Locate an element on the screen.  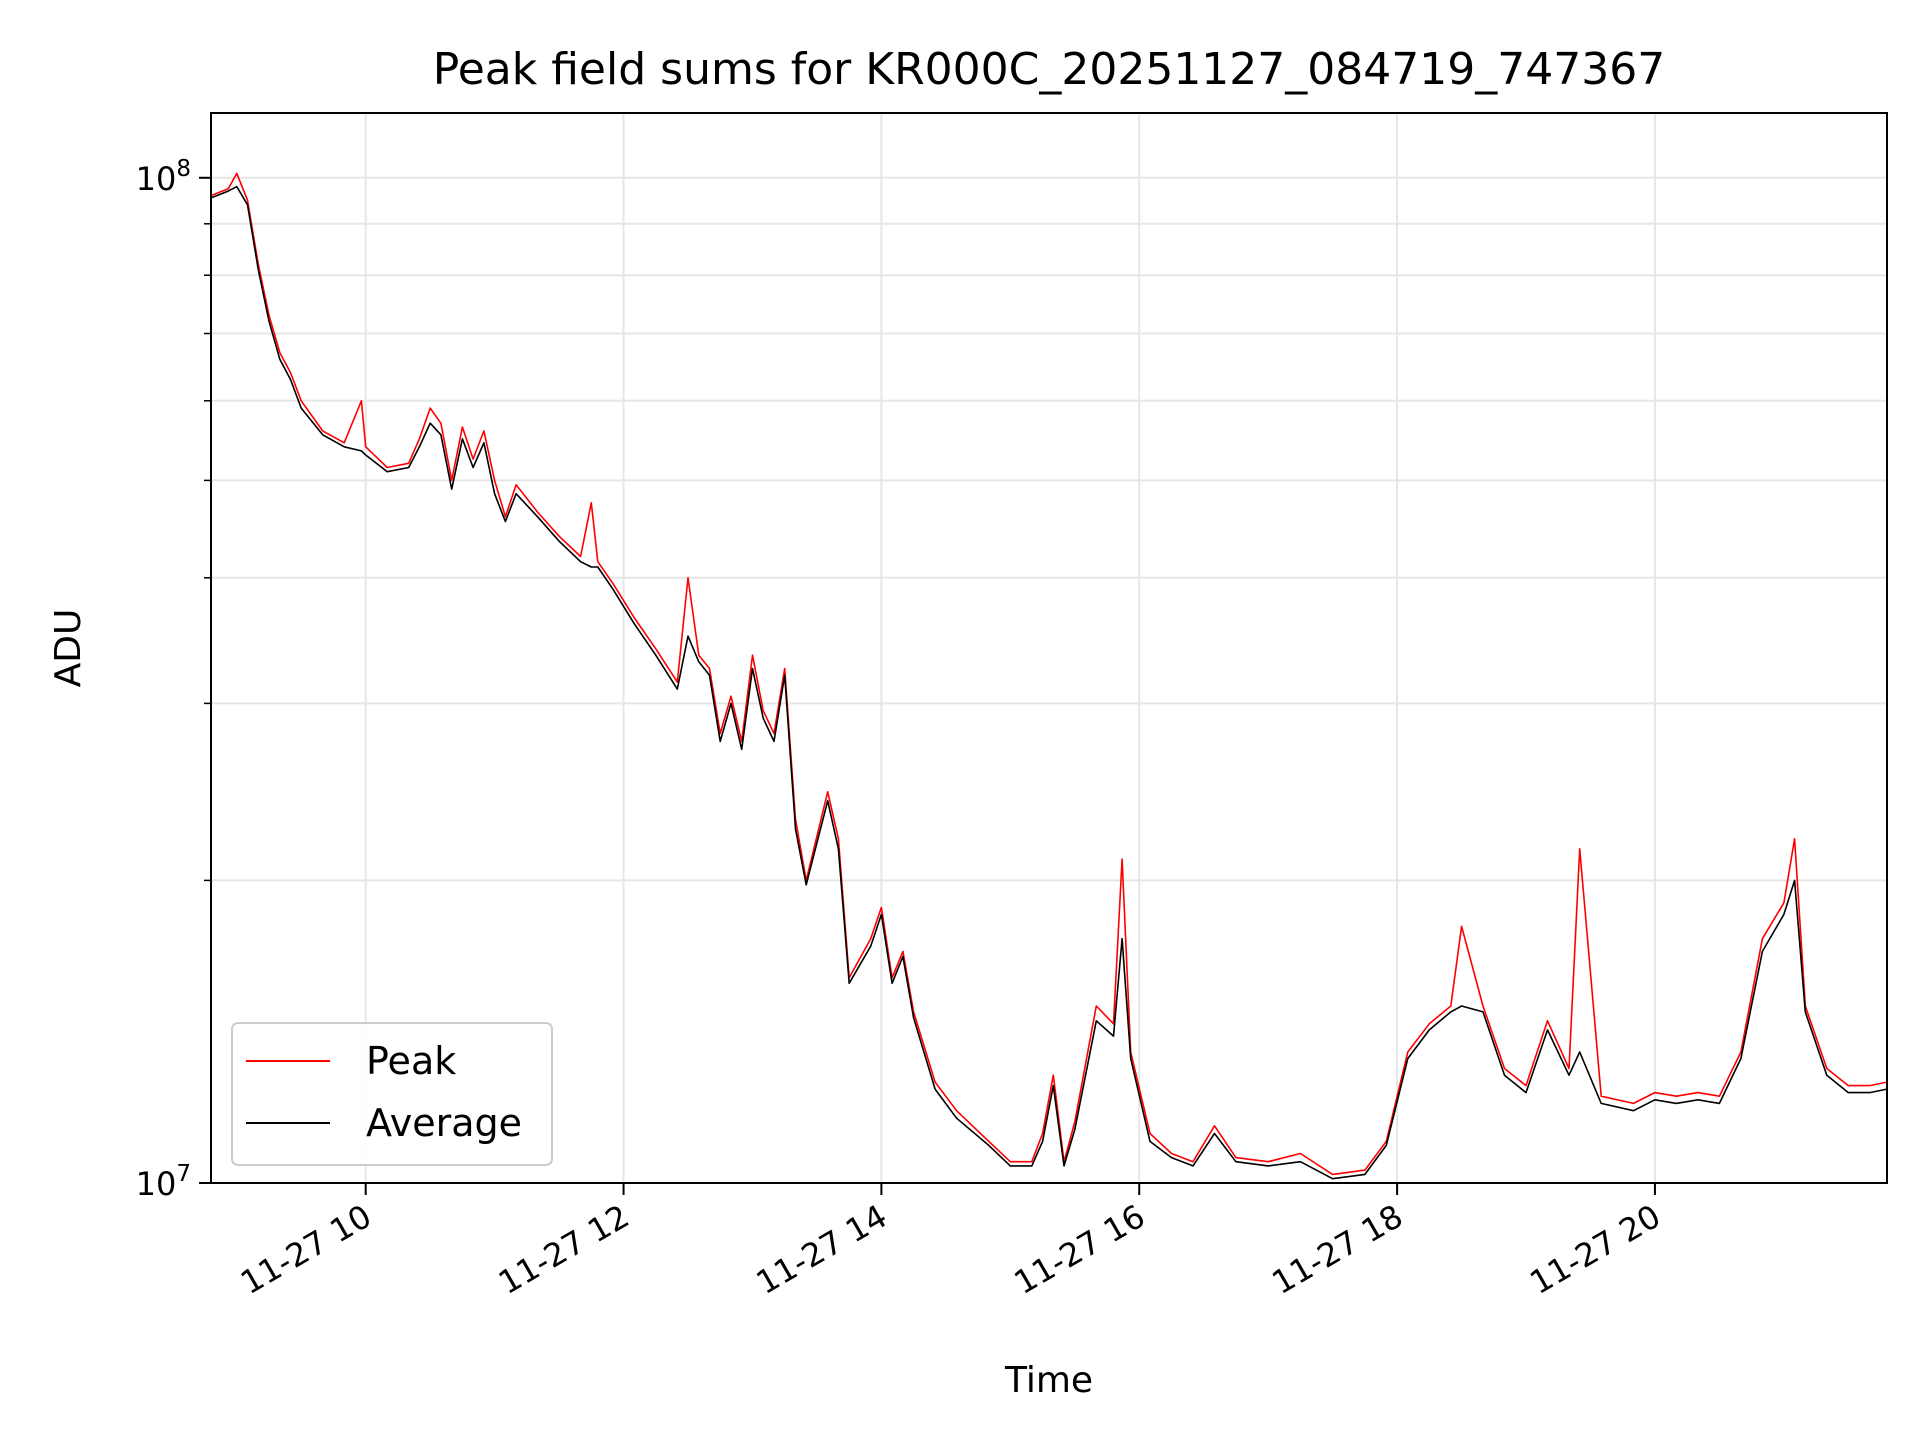
legend: Peak Average is located at coordinates (392, 1094).